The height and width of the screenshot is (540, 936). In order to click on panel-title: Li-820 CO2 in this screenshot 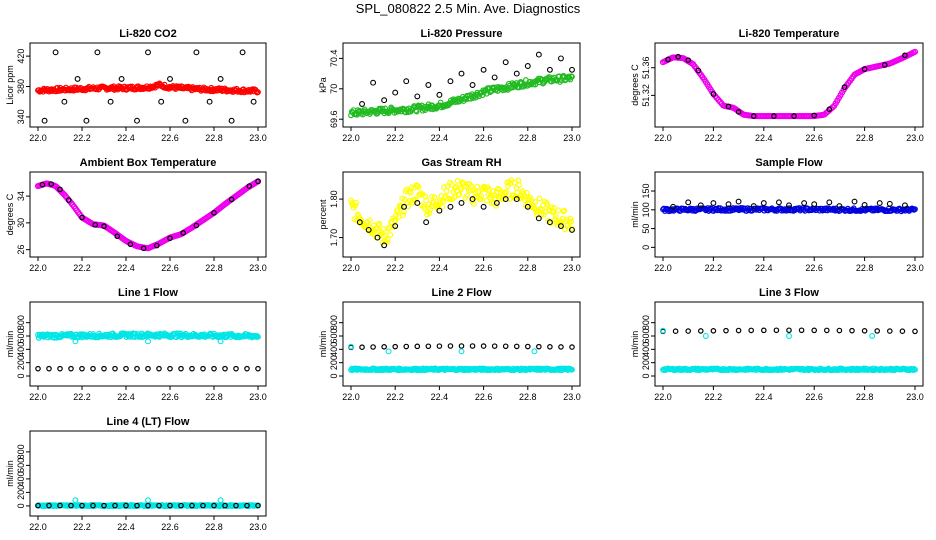, I will do `click(147, 34)`.